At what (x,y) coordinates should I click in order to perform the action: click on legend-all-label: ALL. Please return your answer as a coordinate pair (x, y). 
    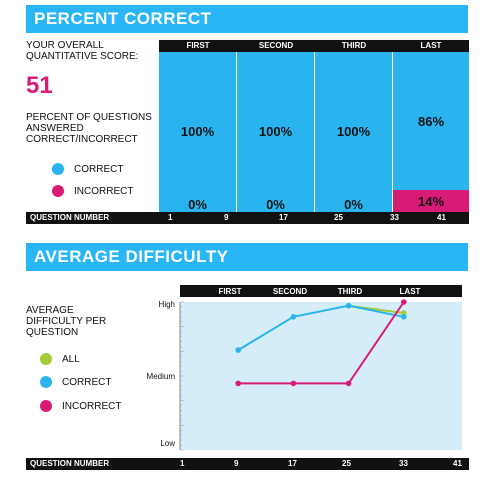
    Looking at the image, I should click on (71, 359).